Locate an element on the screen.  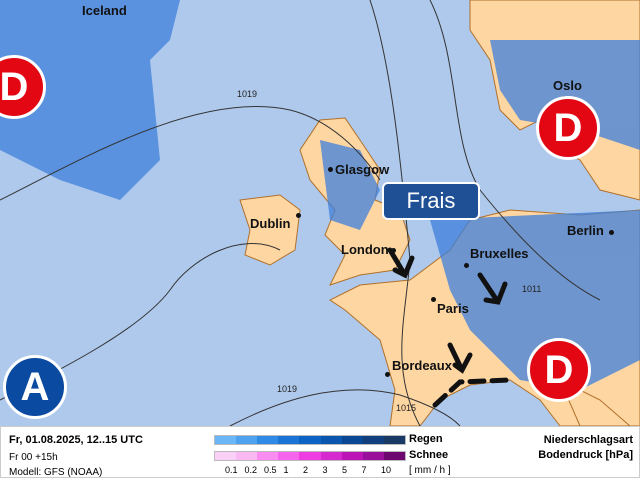
city-label-dublin: Dublin is located at coordinates (270, 223).